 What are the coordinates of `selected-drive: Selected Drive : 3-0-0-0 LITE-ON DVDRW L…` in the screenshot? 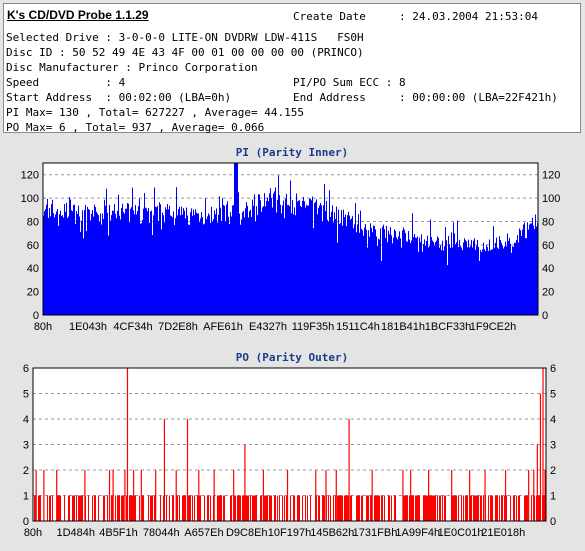 It's located at (185, 37).